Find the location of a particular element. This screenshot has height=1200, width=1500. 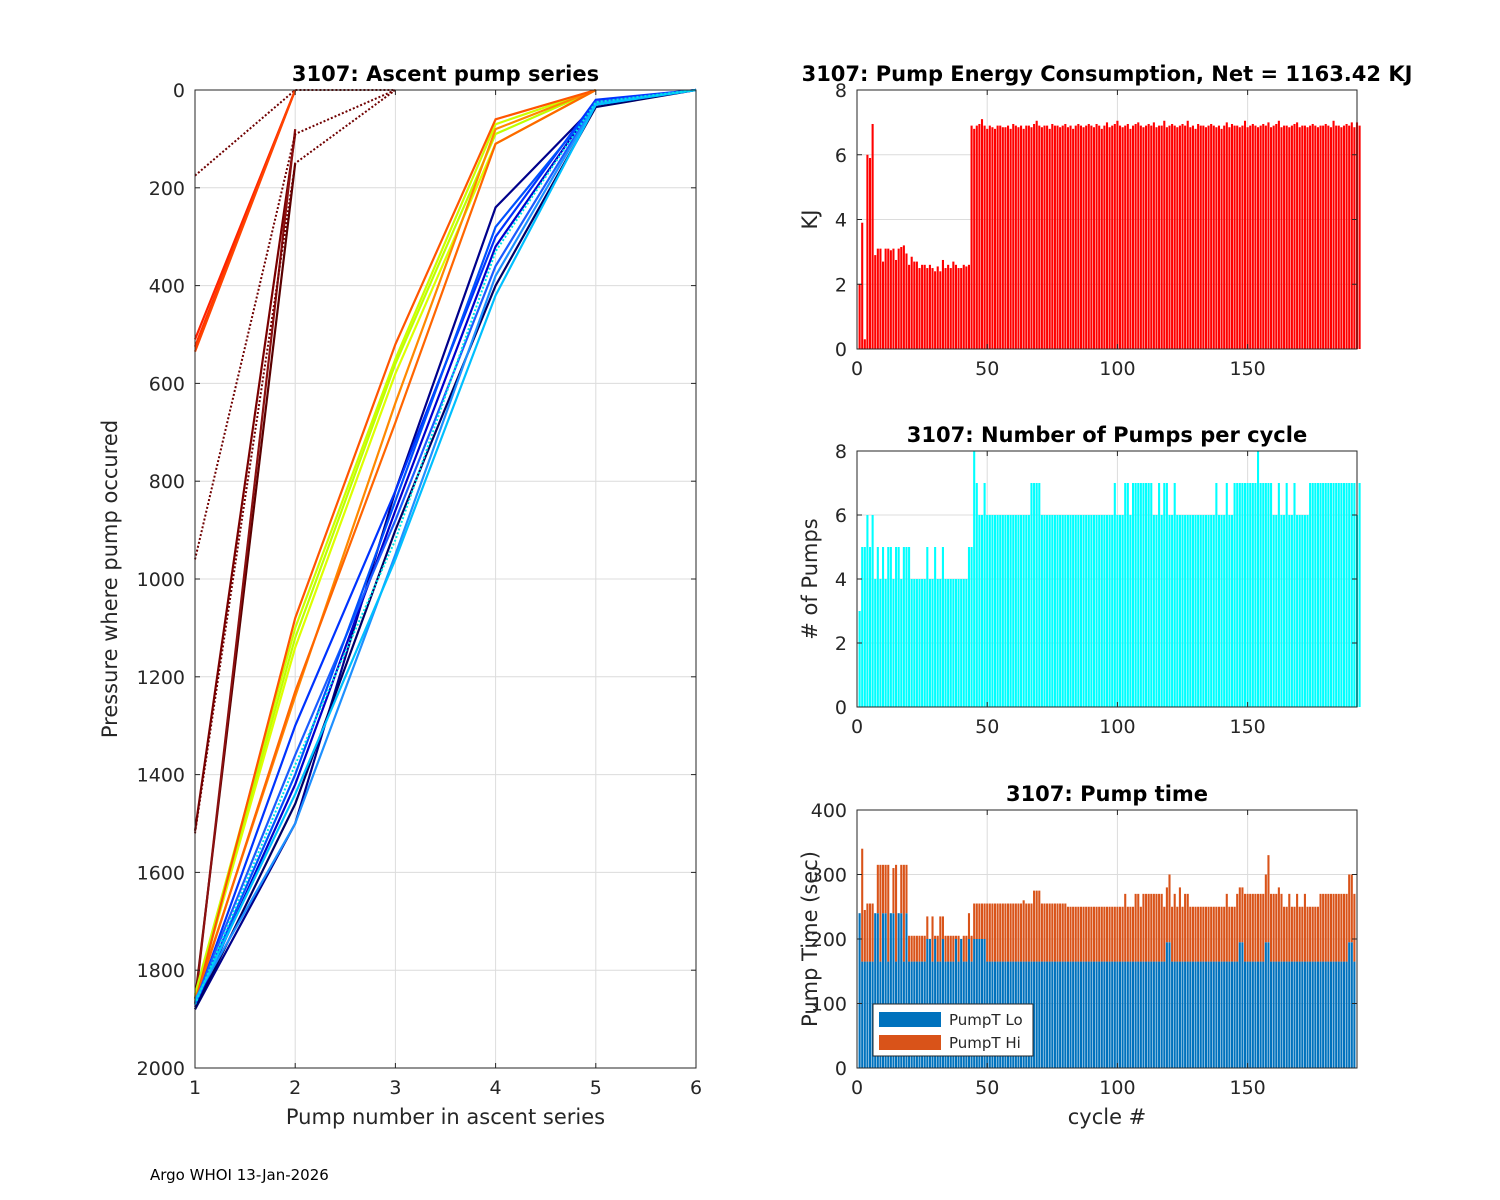

series-line is located at coordinates (245, 220).